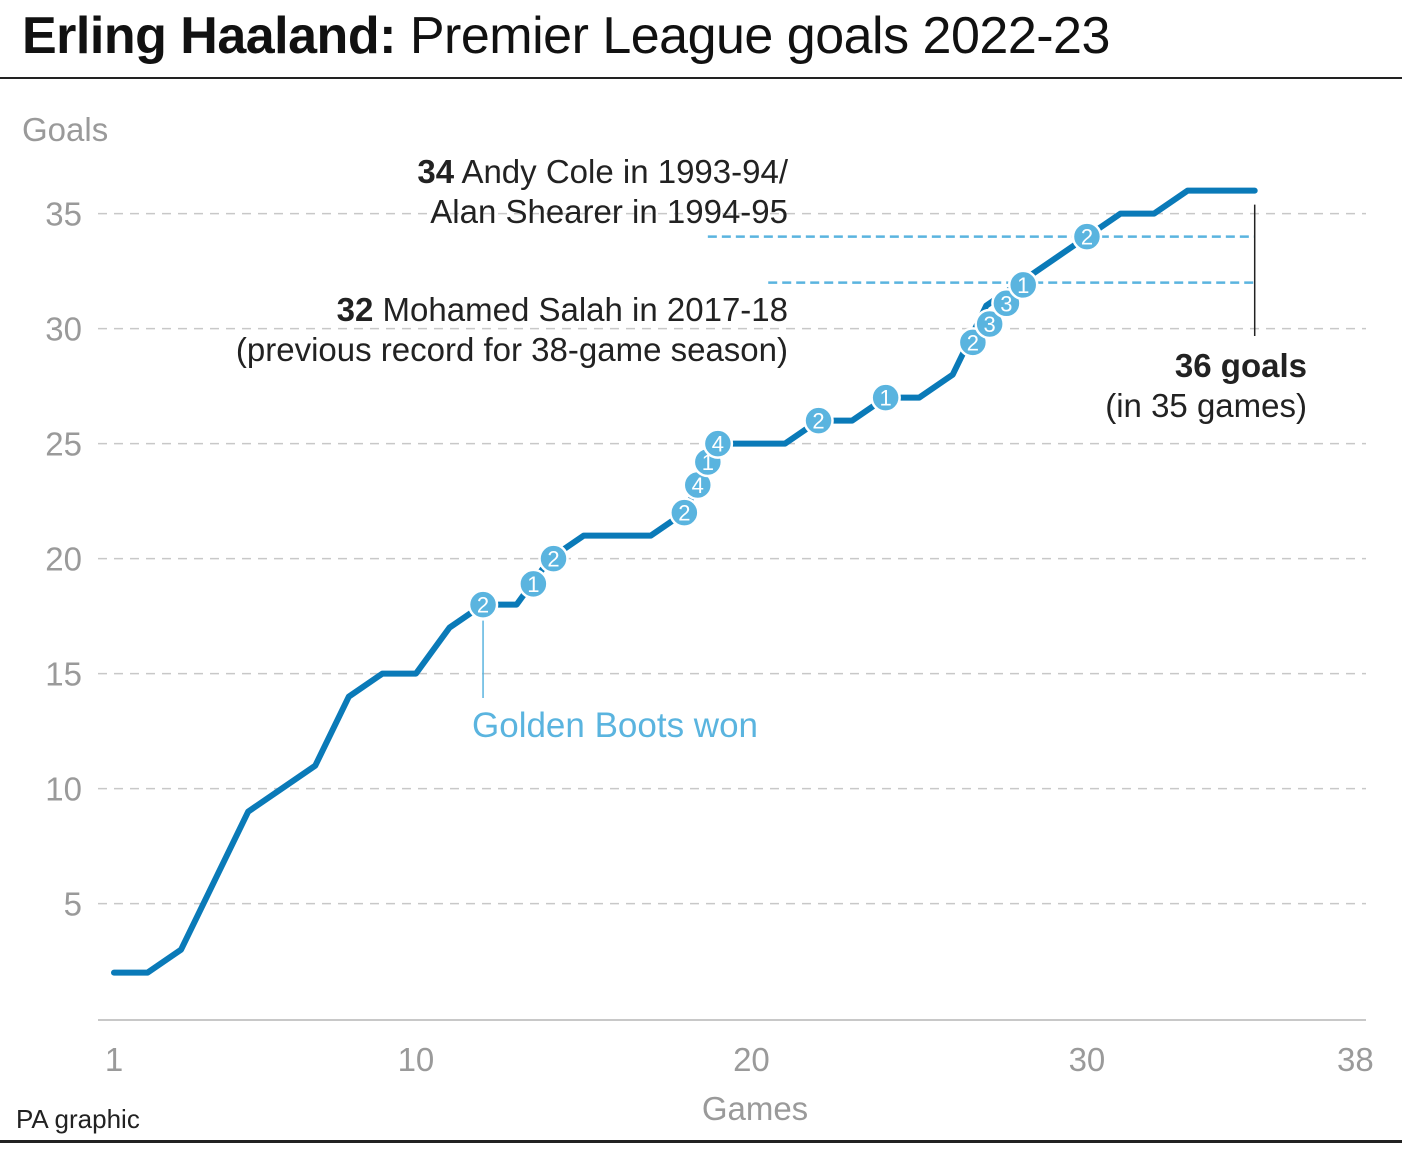  Describe the element at coordinates (73, 904) in the screenshot. I see `y-tick-label-5: 5` at that location.